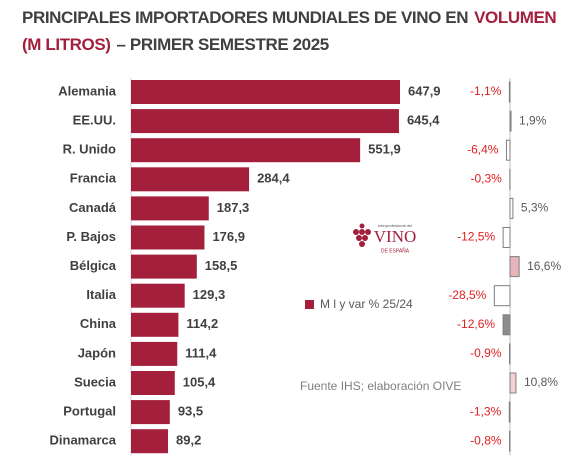 The image size is (585, 463). Describe the element at coordinates (199, 381) in the screenshot. I see `value-label: 105,4` at that location.